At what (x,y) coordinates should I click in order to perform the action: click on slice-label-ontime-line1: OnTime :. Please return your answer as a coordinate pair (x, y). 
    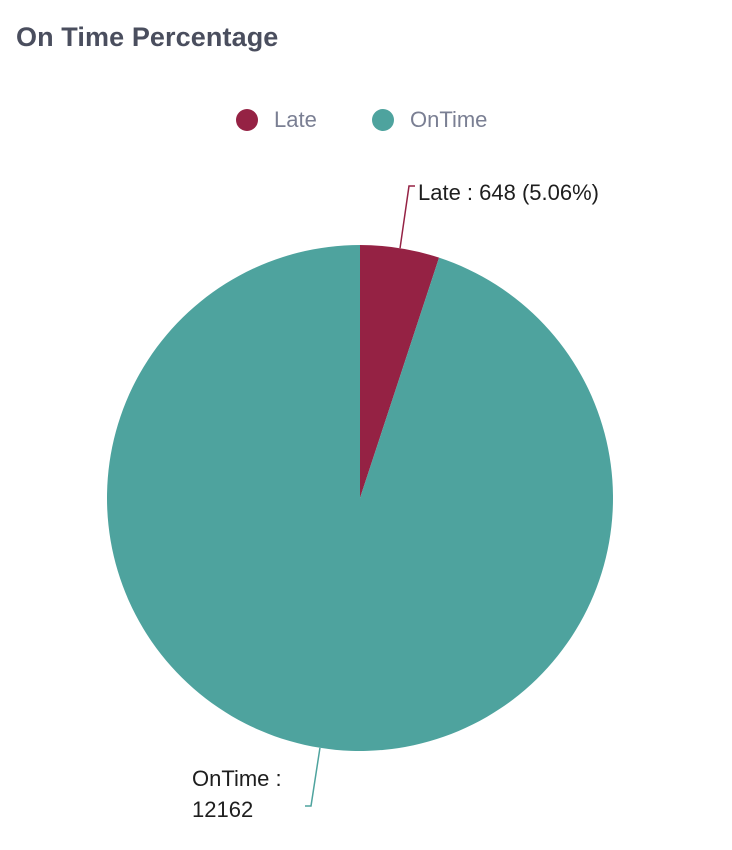
    Looking at the image, I should click on (237, 778).